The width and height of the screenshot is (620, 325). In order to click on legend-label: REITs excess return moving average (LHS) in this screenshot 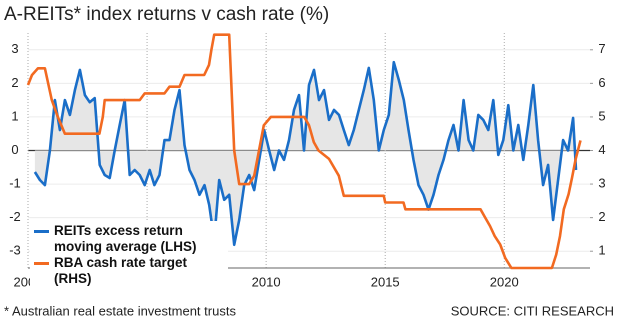, I will do `click(125, 238)`.